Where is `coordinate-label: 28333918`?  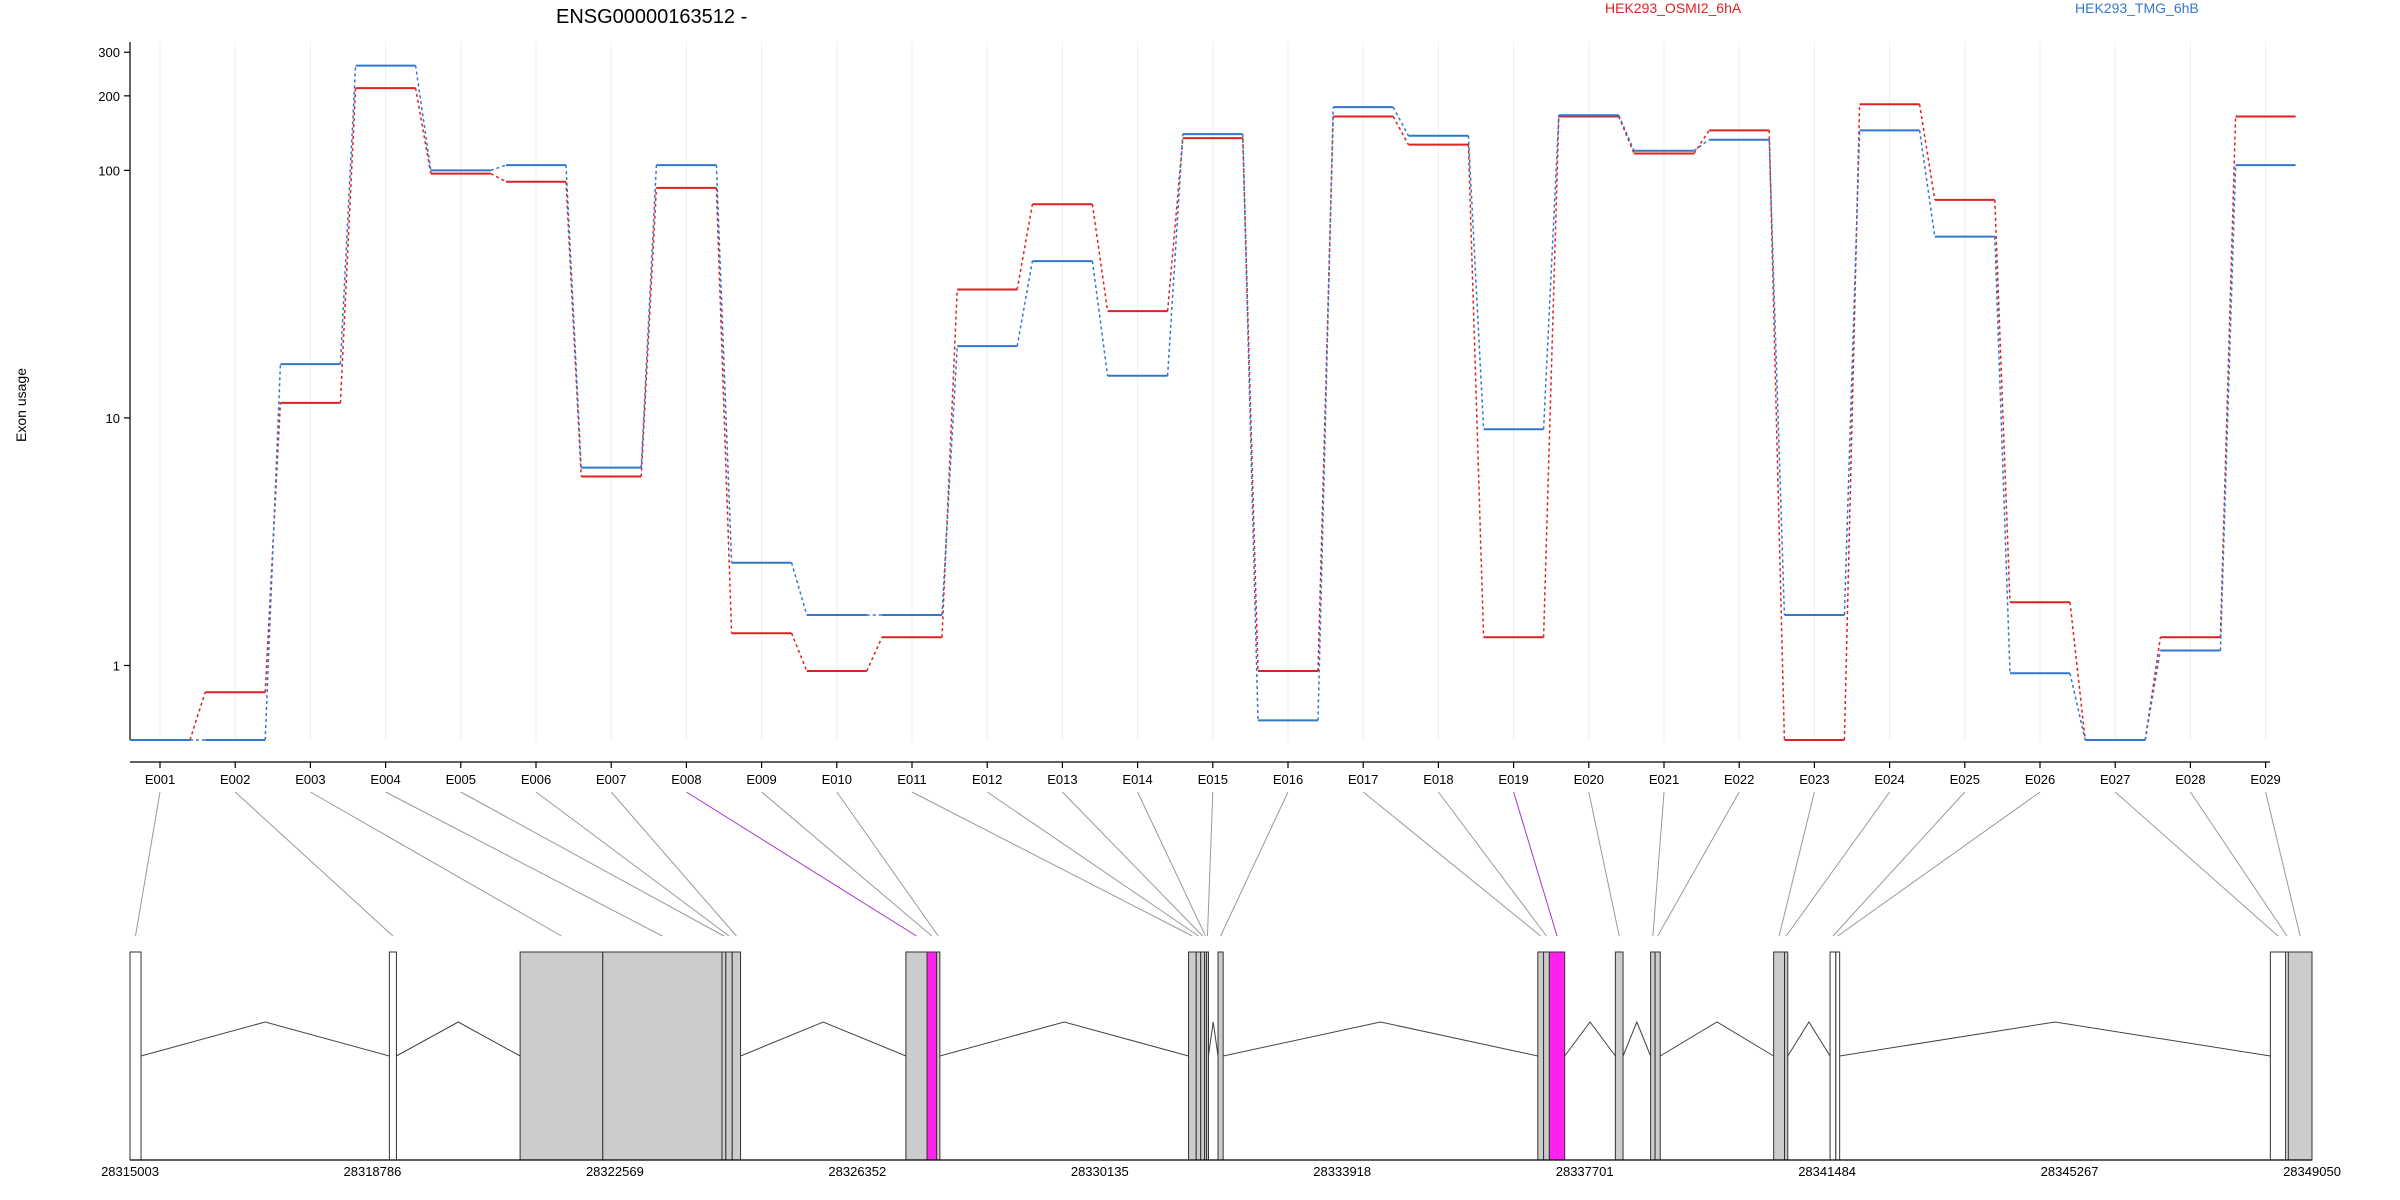
coordinate-label: 28333918 is located at coordinates (1342, 1171).